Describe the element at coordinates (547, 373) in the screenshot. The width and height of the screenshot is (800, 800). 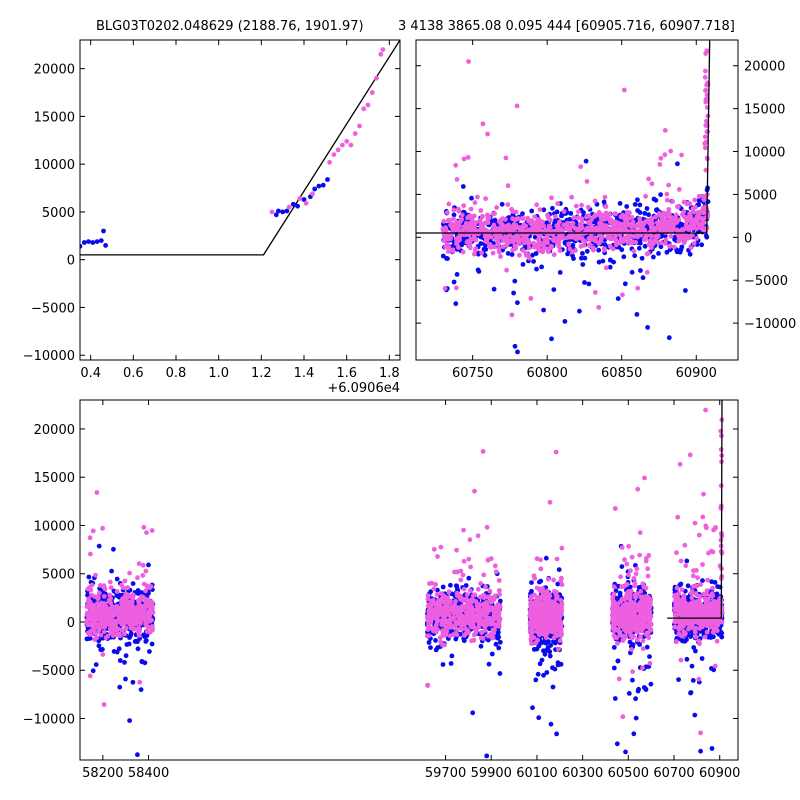
I see `x-tick-label: 60800` at that location.